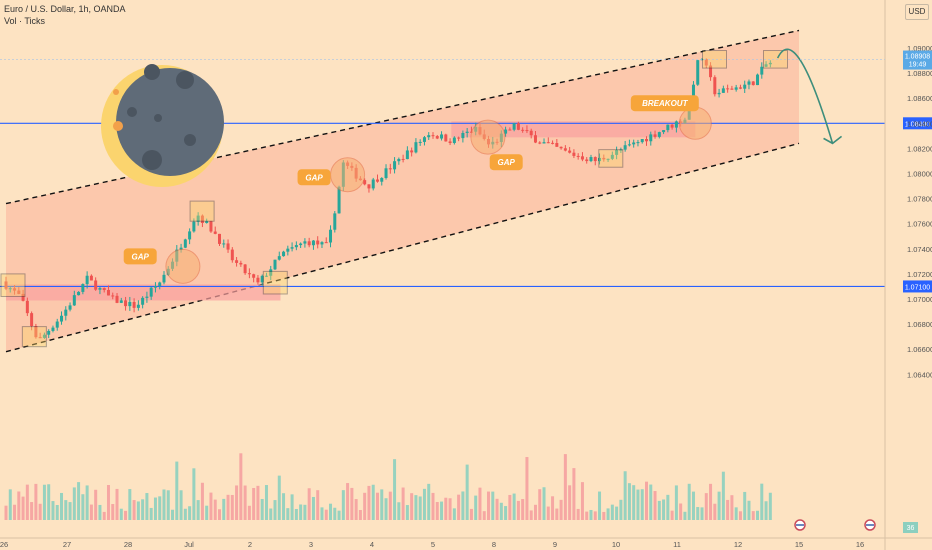 This screenshot has width=932, height=550. I want to click on volume-indicator-label: Vol · Ticks, so click(25, 21).